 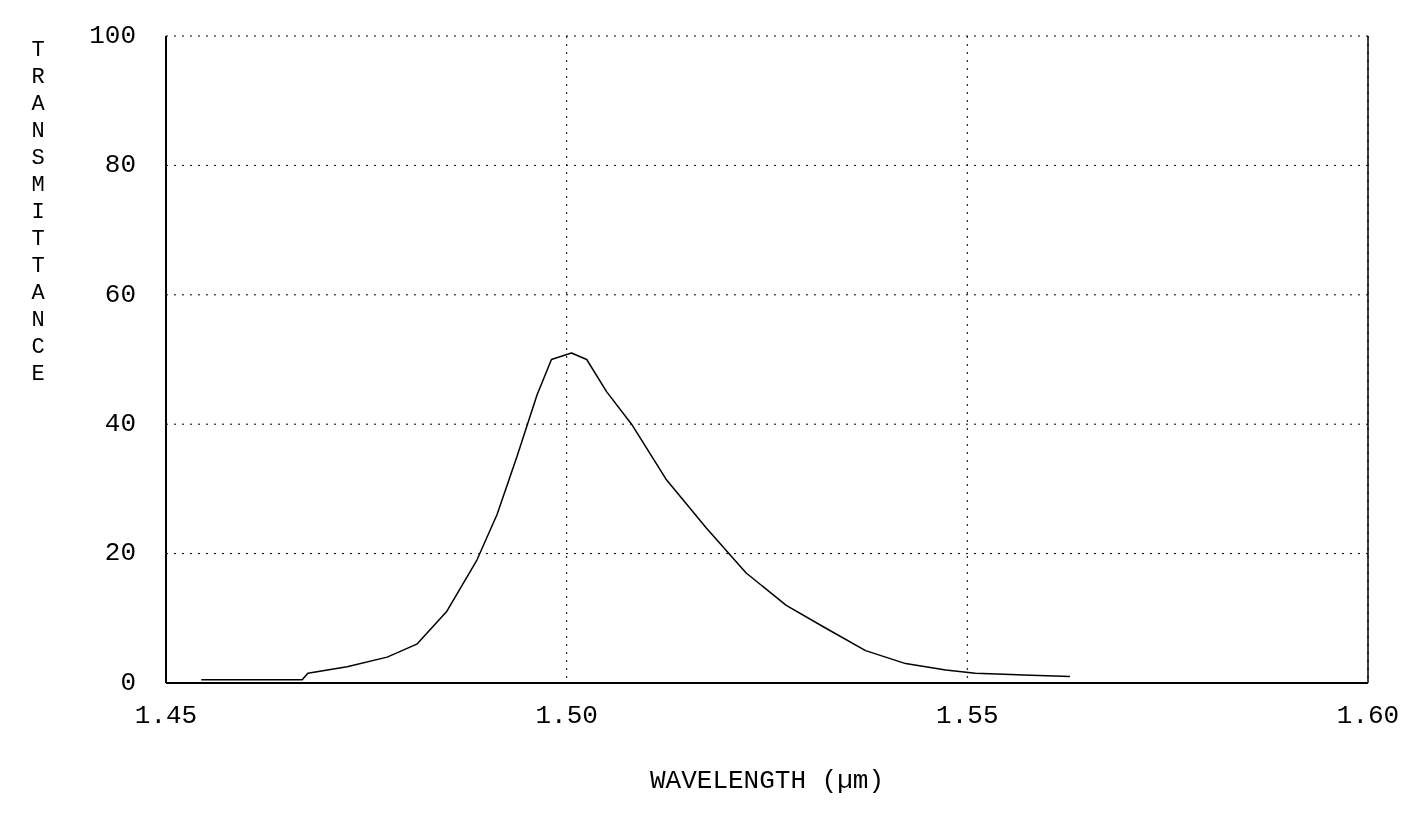 I want to click on x-tick-label: 1.45, so click(x=166, y=716).